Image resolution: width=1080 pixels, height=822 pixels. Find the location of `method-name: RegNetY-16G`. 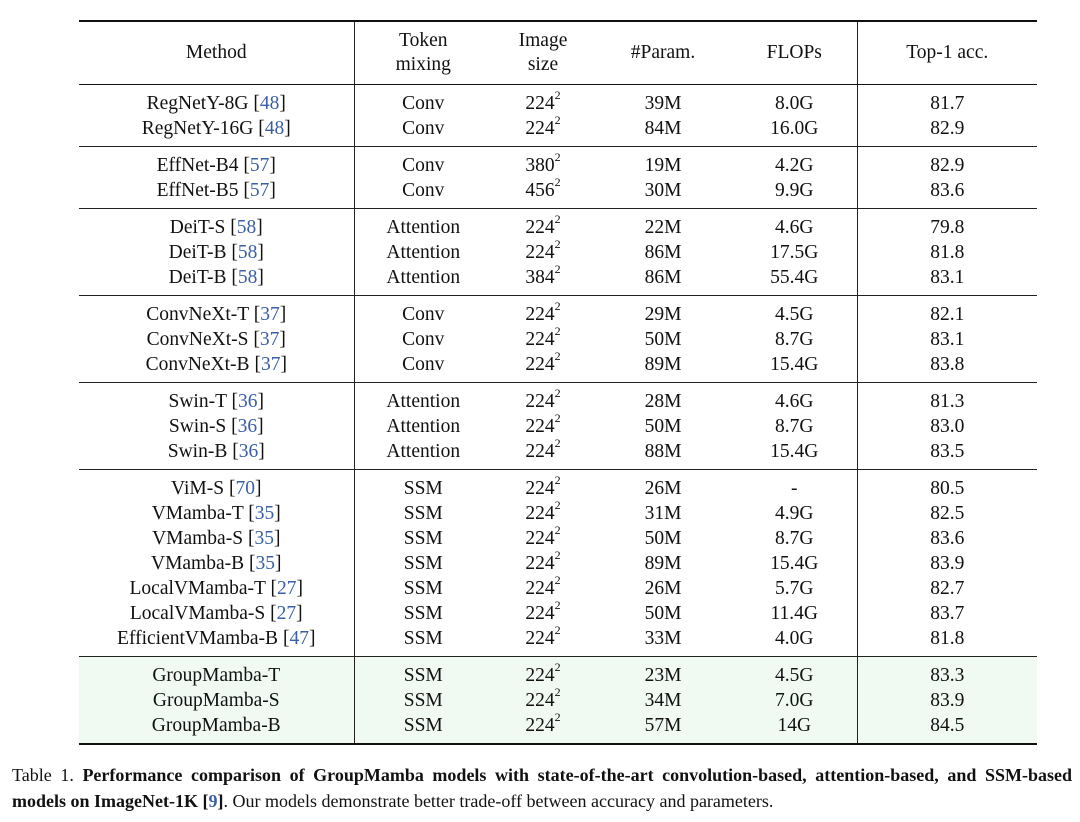

method-name: RegNetY-16G is located at coordinates (197, 128).